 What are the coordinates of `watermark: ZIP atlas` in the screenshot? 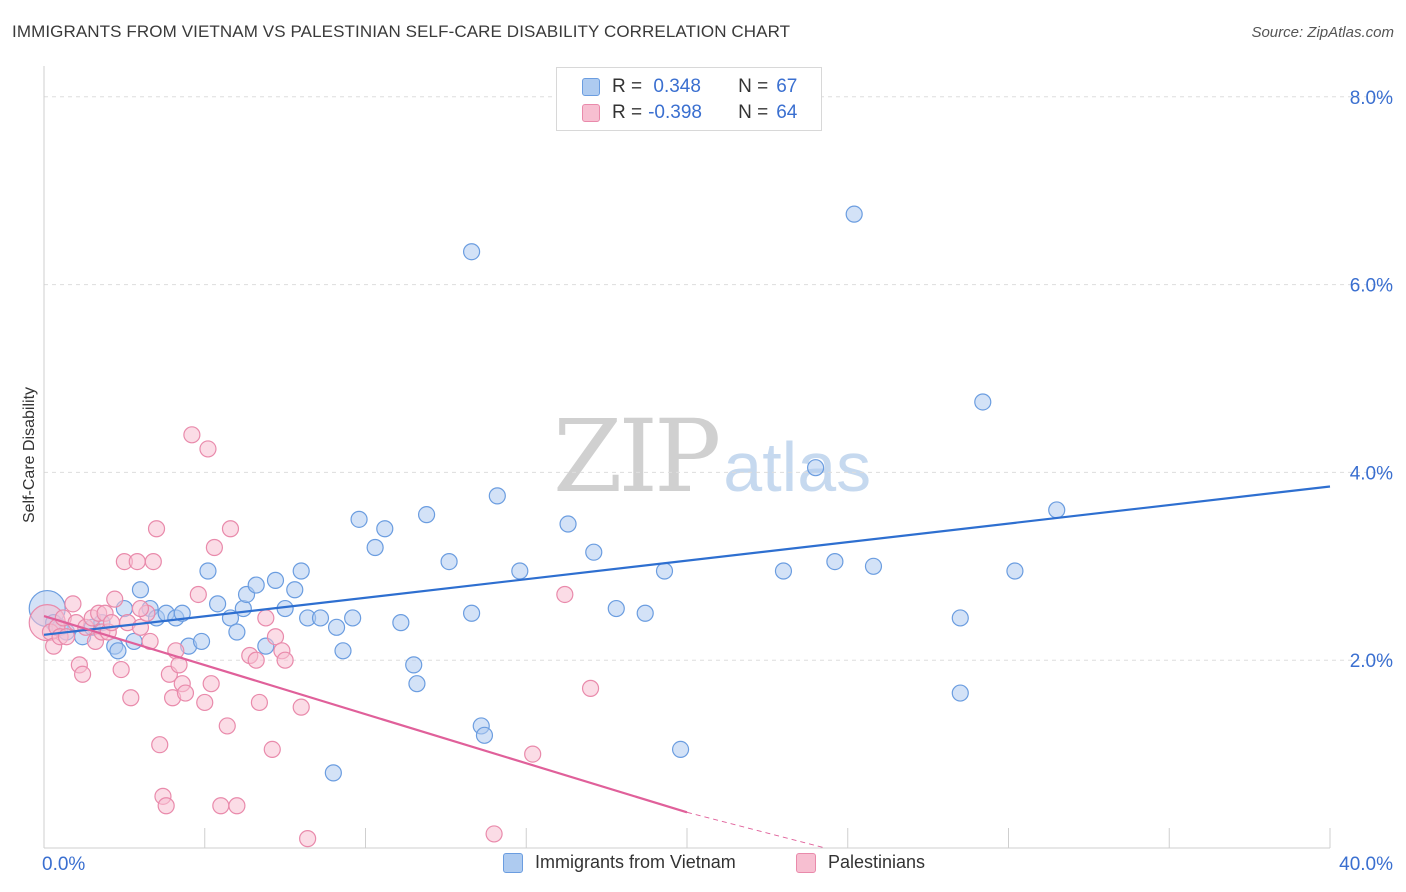 It's located at (712, 456).